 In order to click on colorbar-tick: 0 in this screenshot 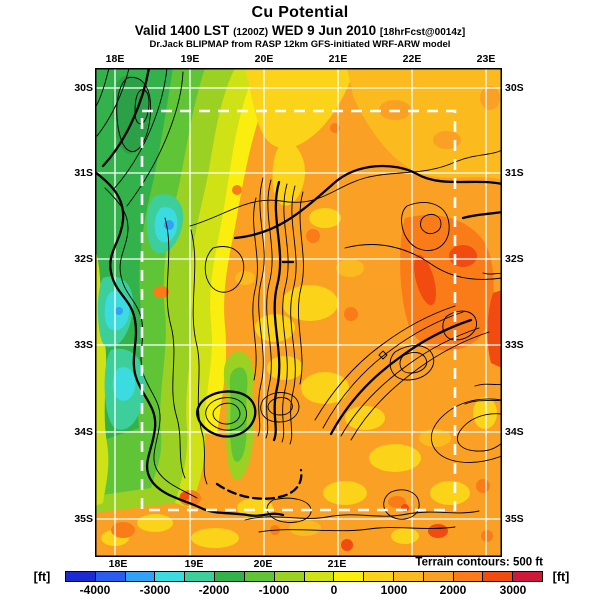, I will do `click(334, 590)`.